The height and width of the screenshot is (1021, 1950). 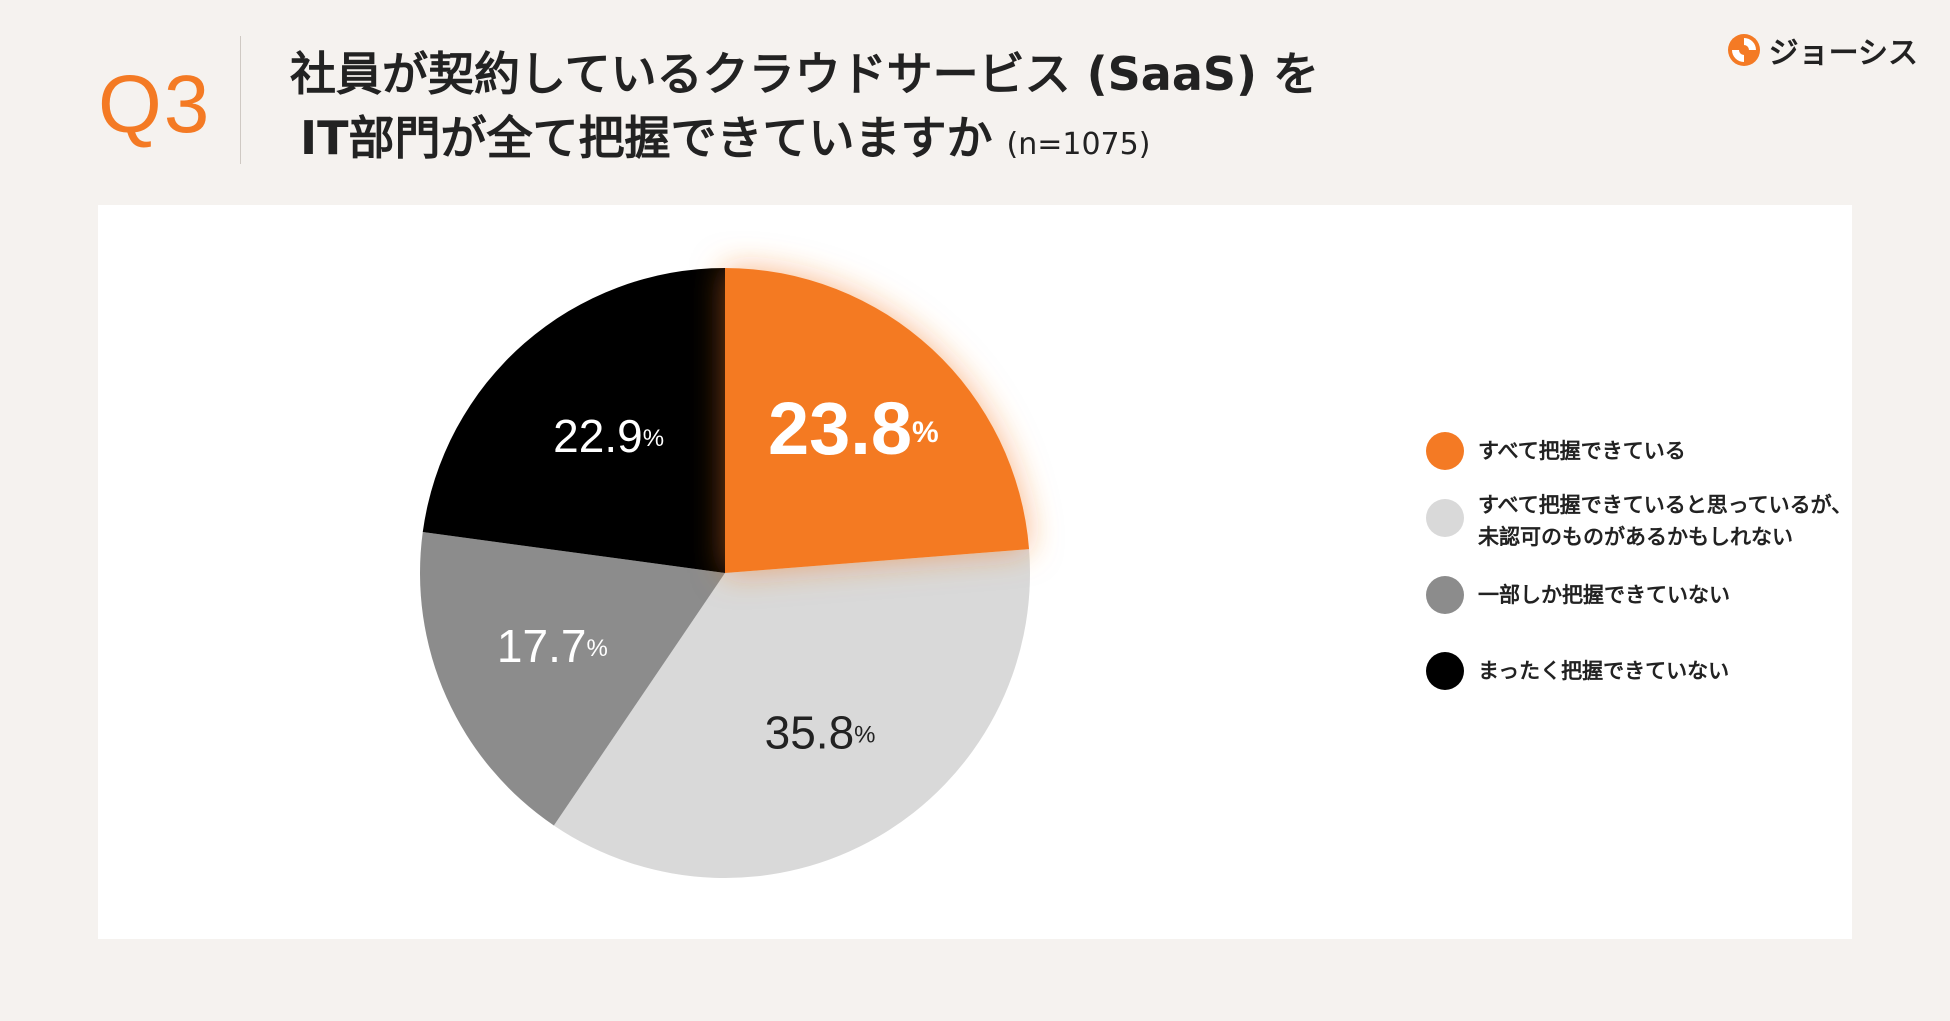 What do you see at coordinates (1743, 50) in the screenshot?
I see `joshys-logo-icon` at bounding box center [1743, 50].